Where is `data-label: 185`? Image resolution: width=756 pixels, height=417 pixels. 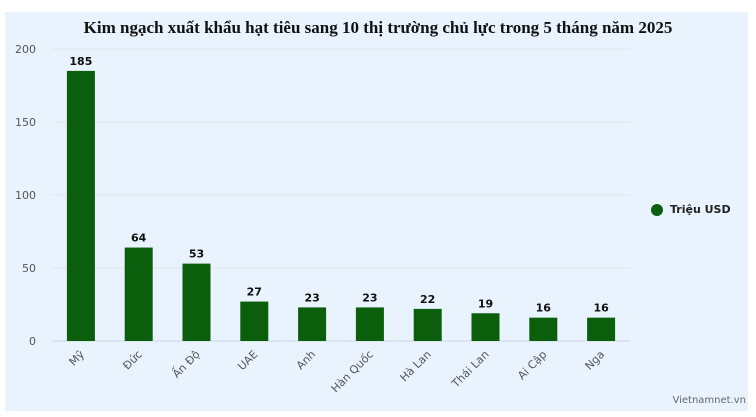
data-label: 185 is located at coordinates (80, 61).